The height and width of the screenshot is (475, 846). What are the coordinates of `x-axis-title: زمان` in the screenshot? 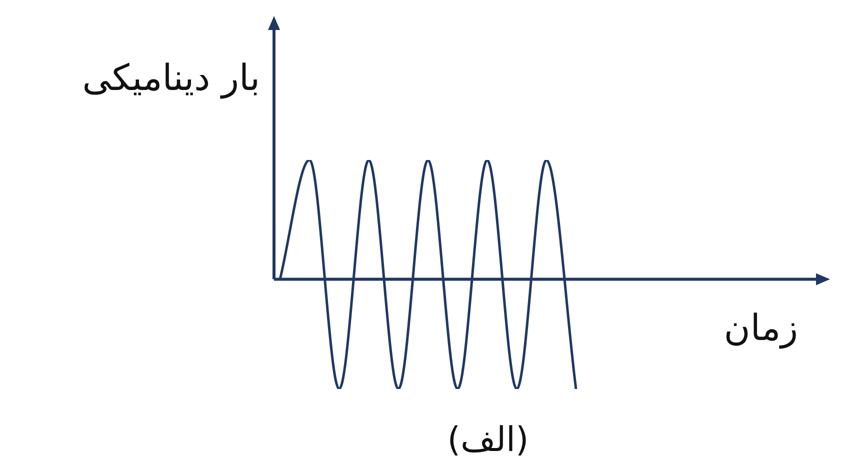 It's located at (761, 328).